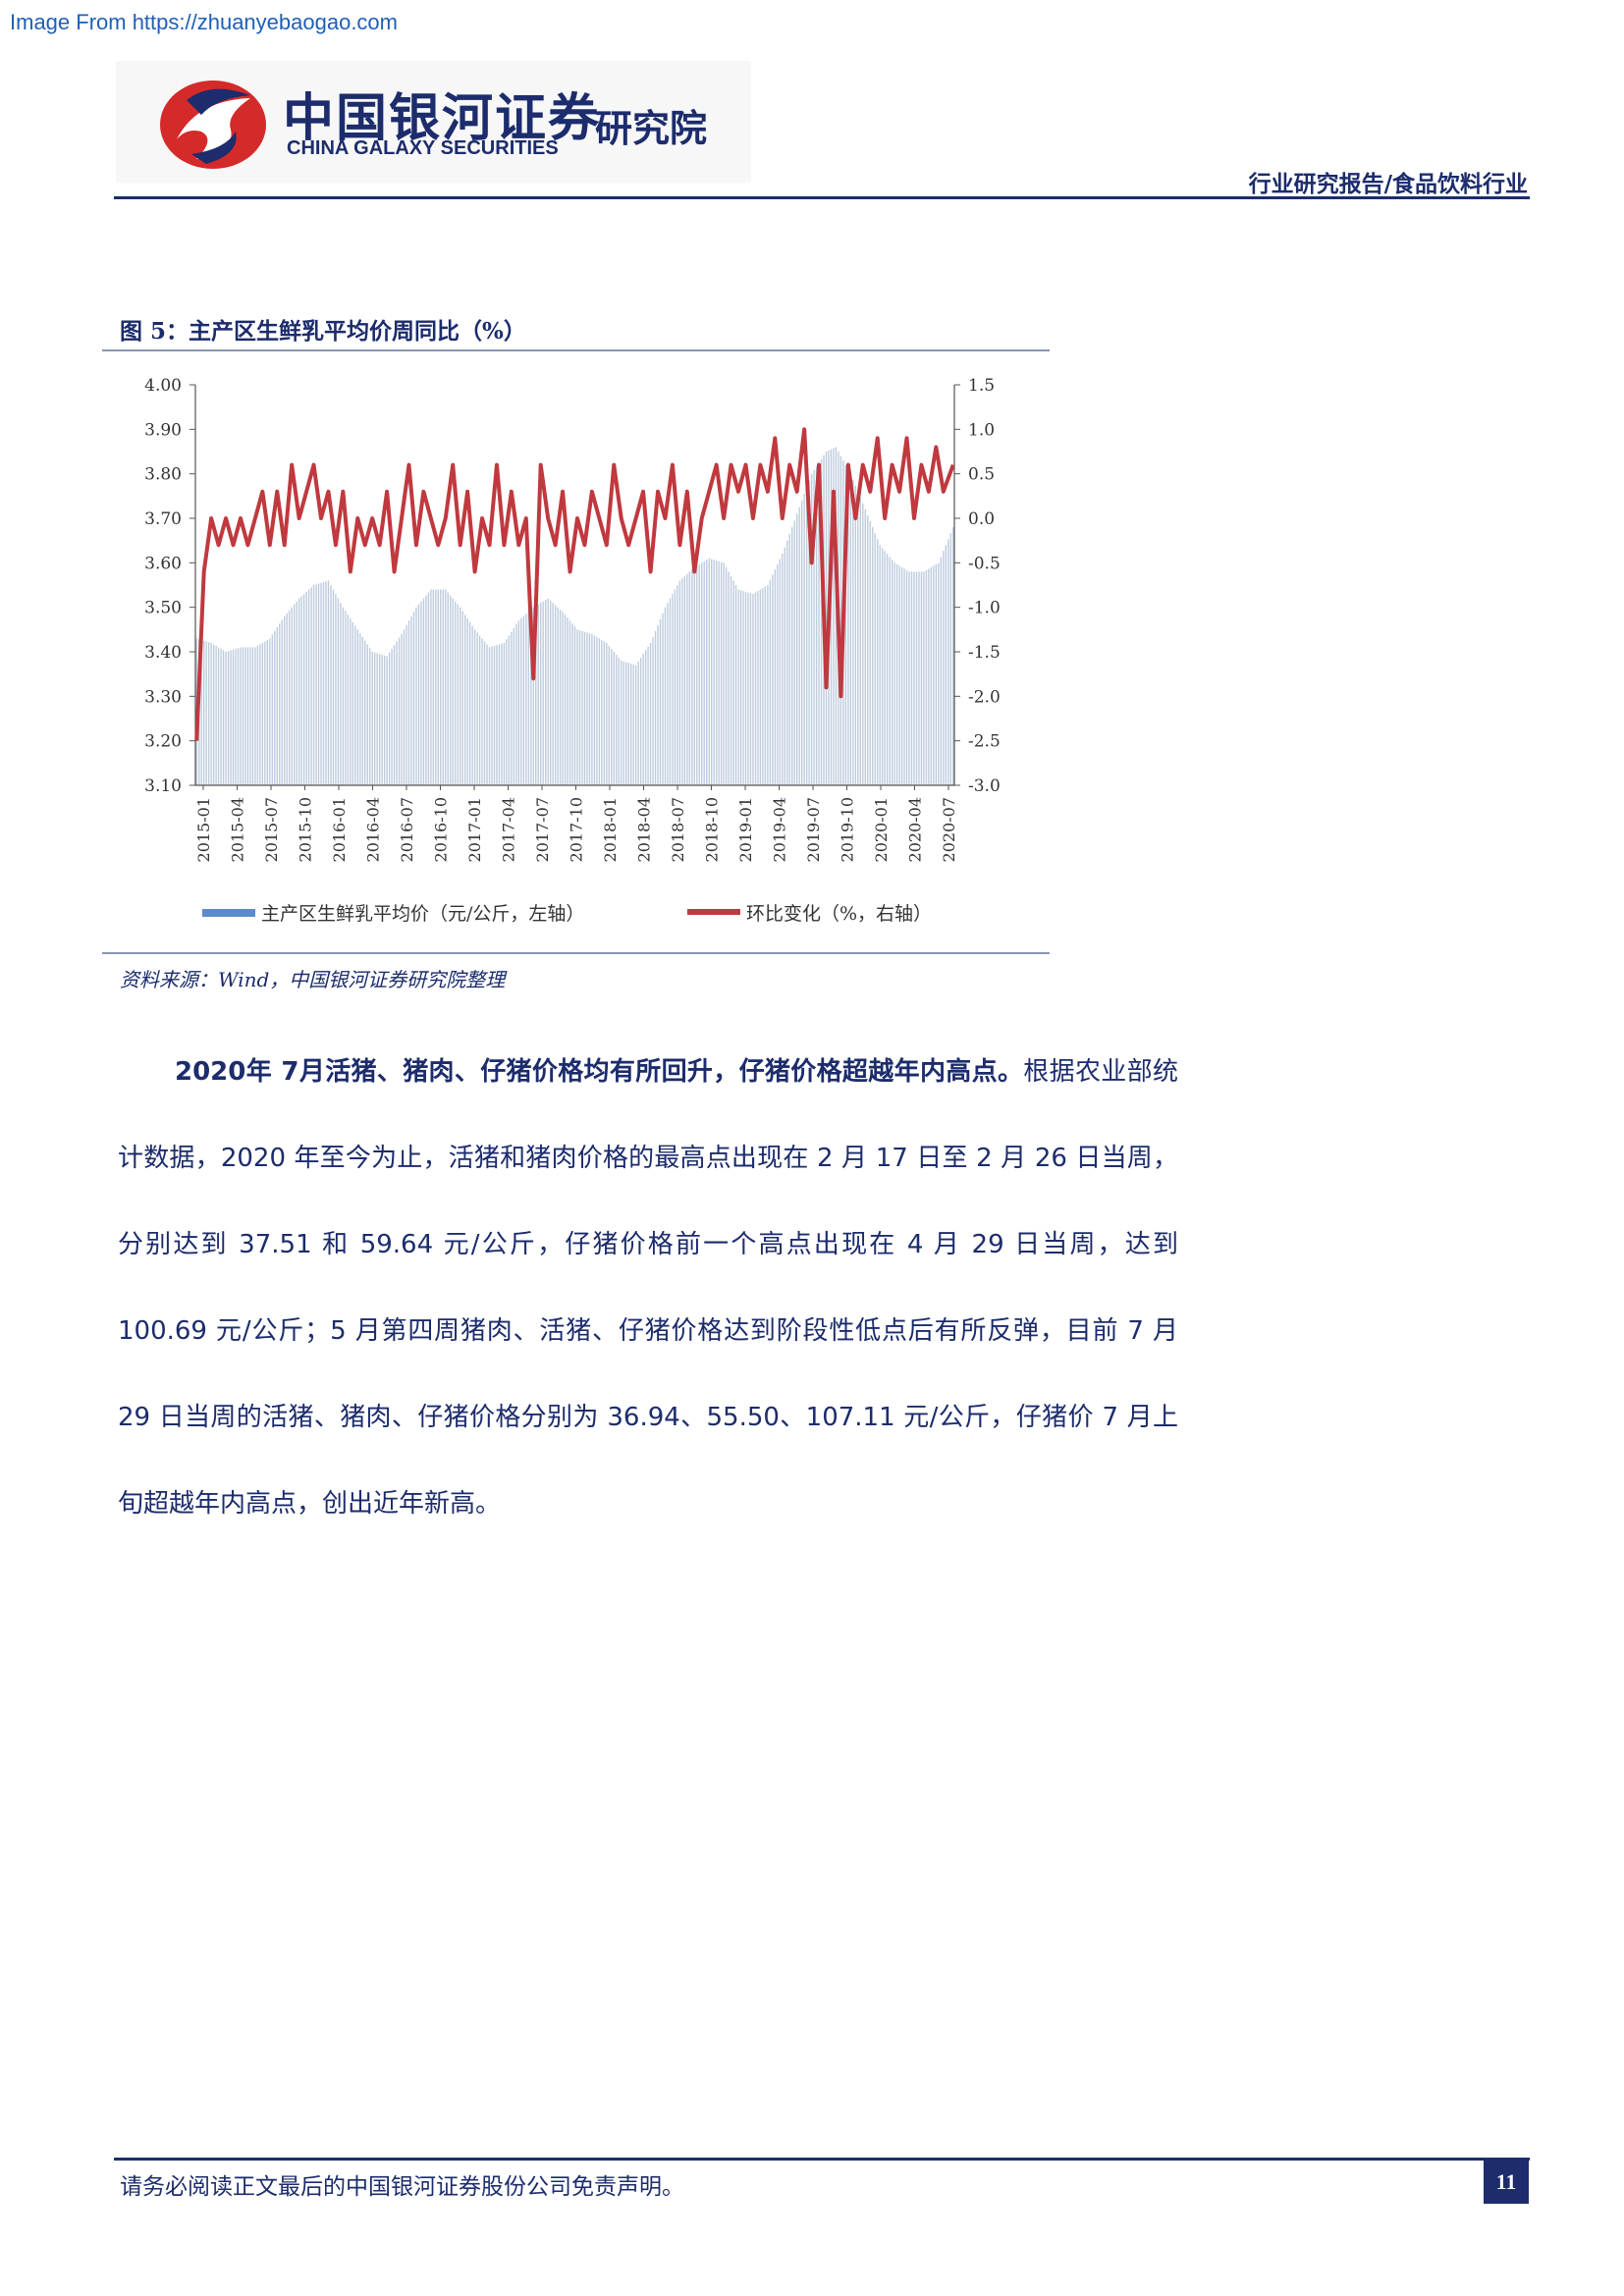 The width and height of the screenshot is (1624, 2296). I want to click on left-axis-tick-label: 3.30, so click(163, 697).